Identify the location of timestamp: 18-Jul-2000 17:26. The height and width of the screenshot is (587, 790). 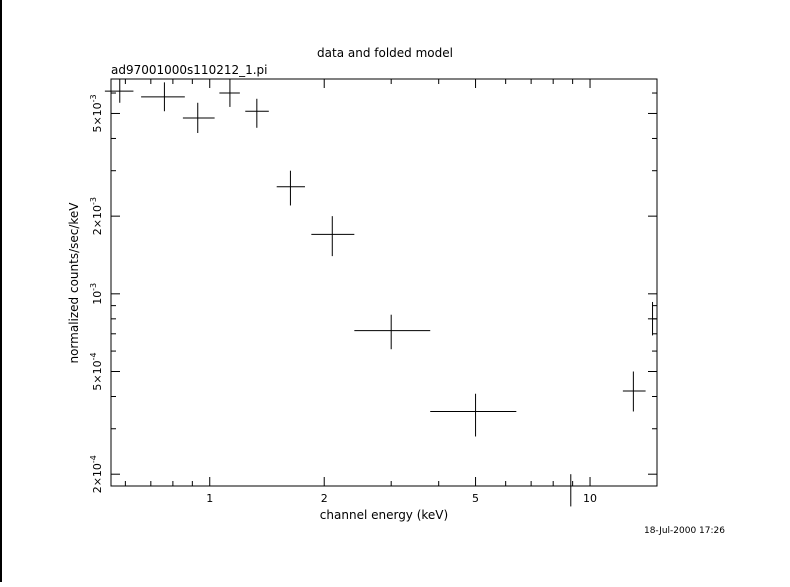
(684, 531).